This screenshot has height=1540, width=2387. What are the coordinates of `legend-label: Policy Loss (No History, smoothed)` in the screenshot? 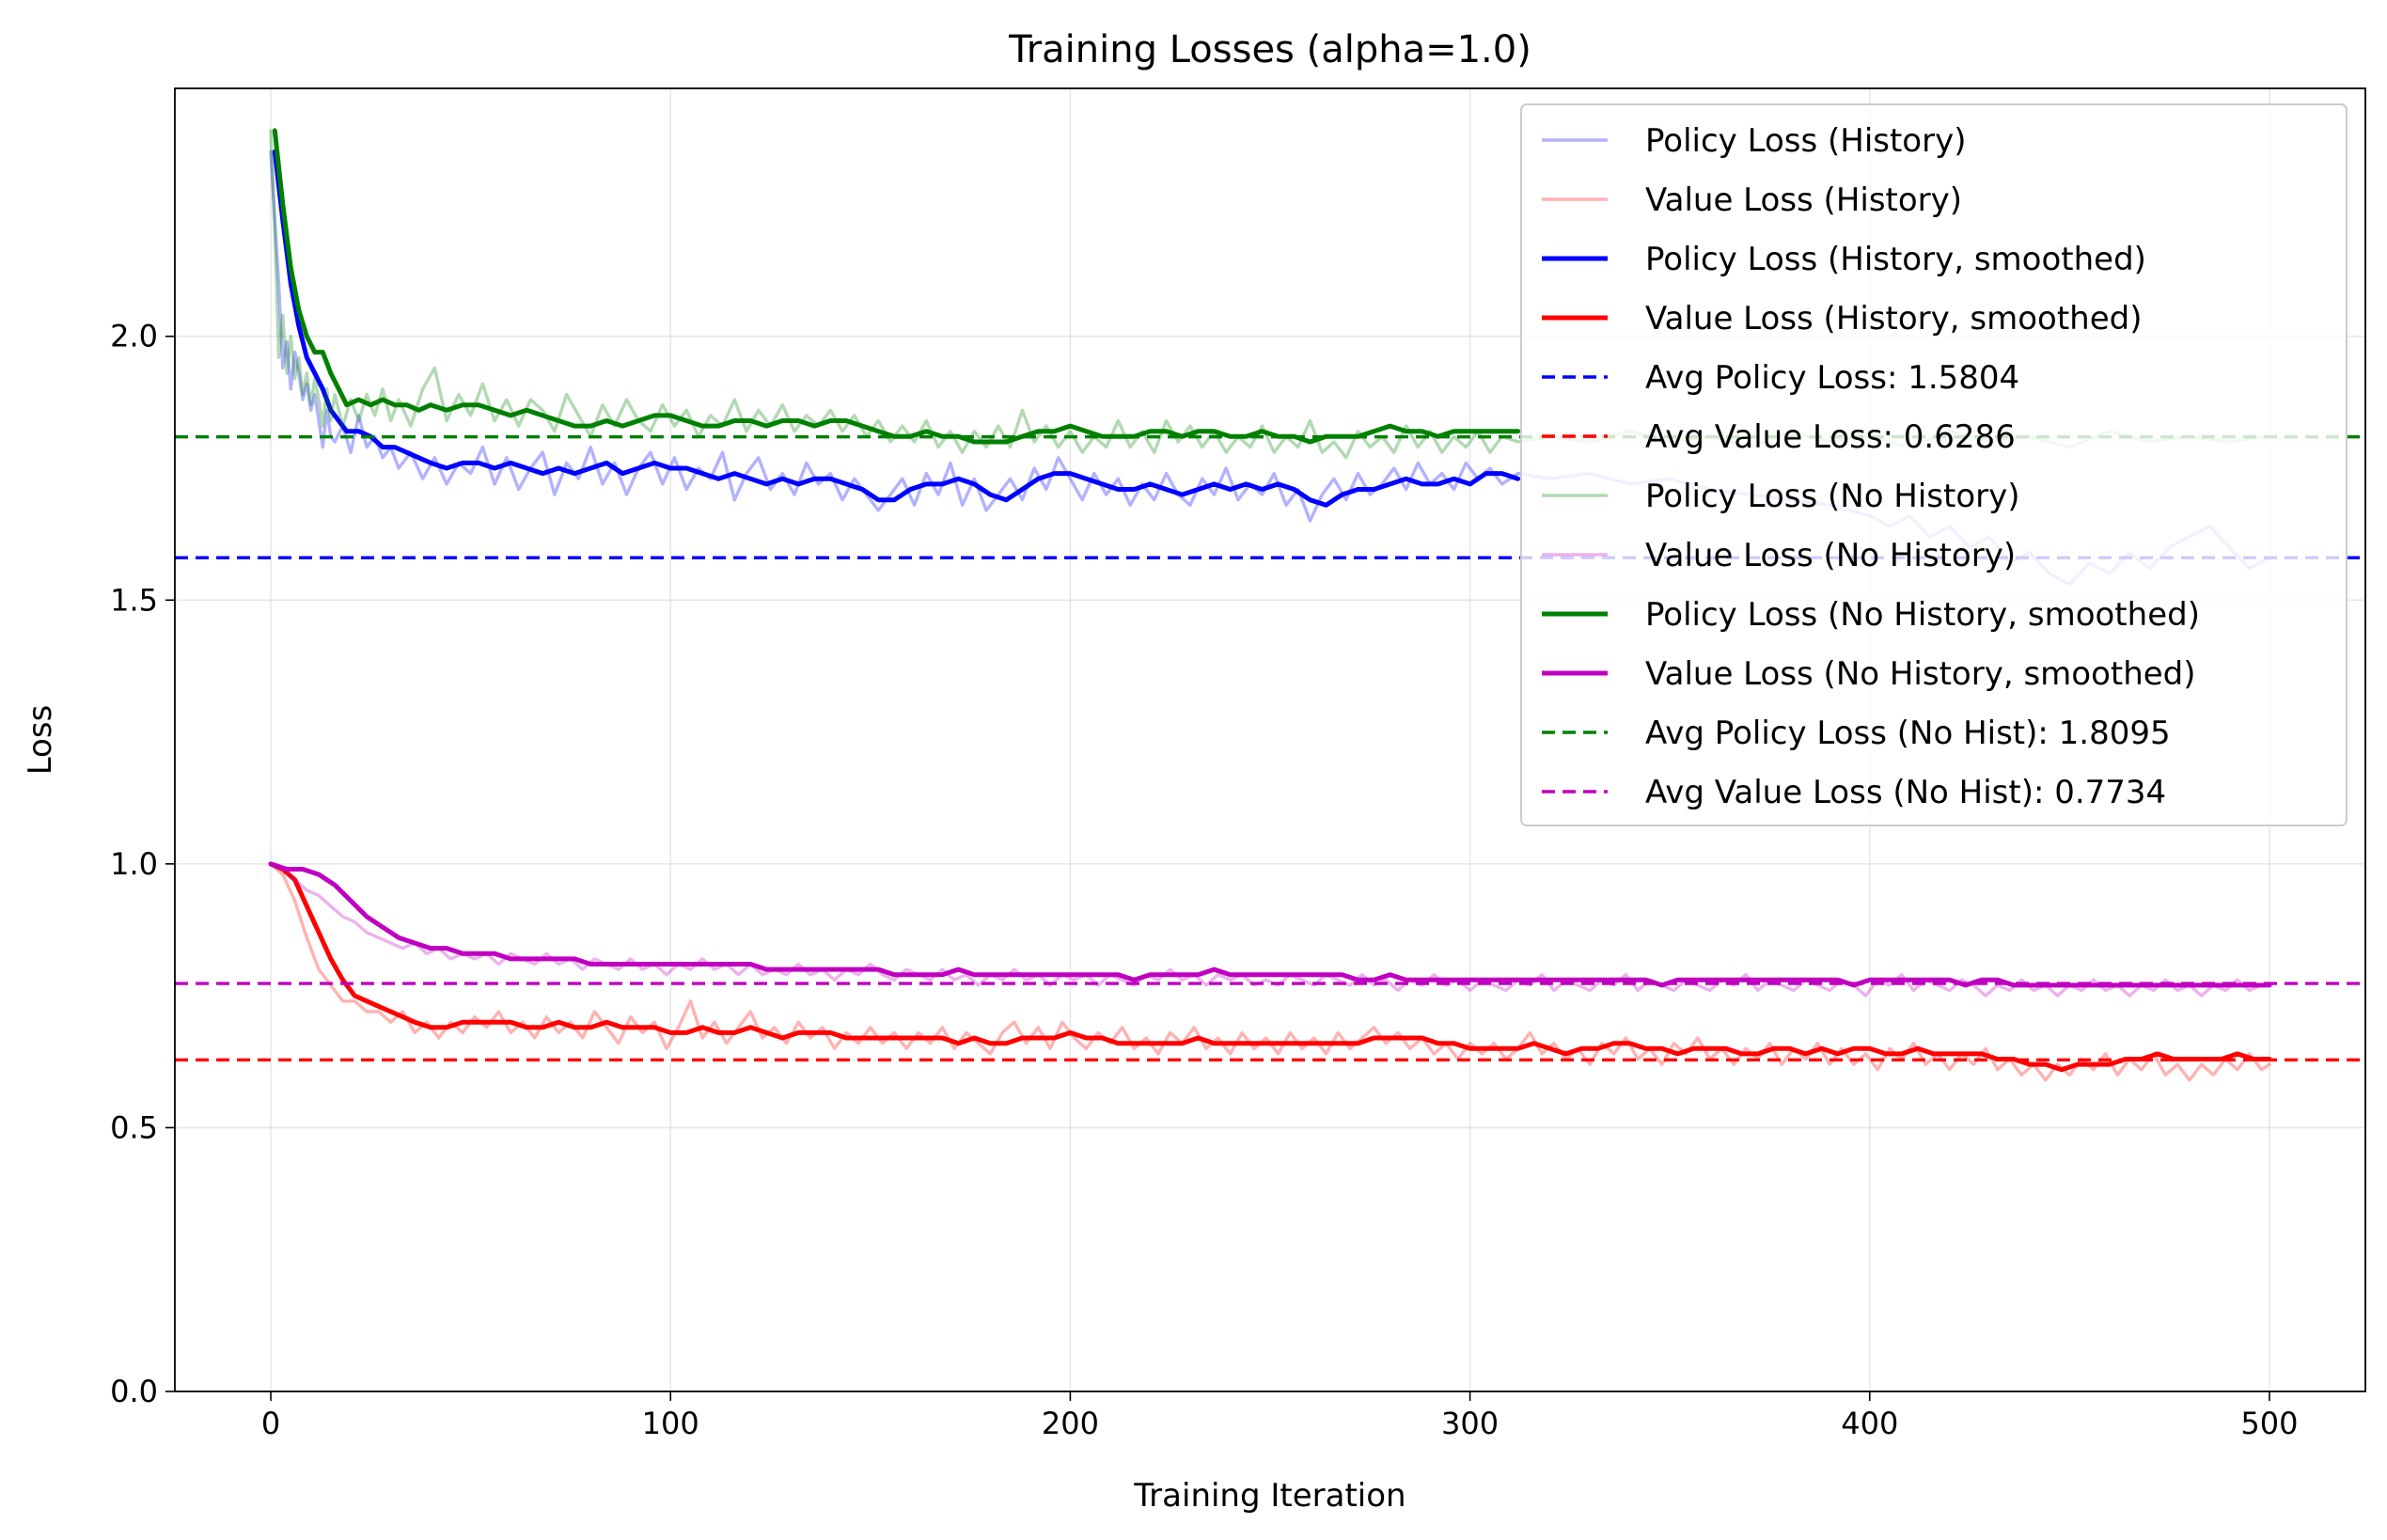 It's located at (1922, 615).